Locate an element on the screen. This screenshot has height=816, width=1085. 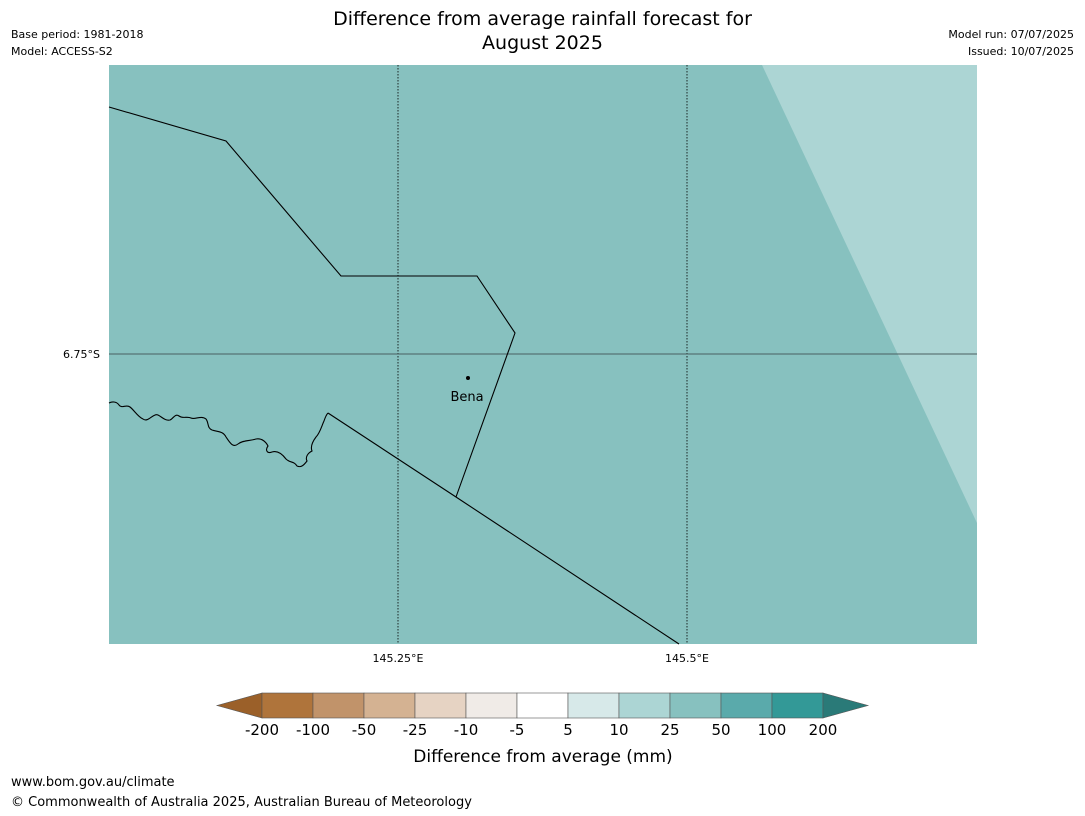
colorbar-tick-label: -100 is located at coordinates (313, 730).